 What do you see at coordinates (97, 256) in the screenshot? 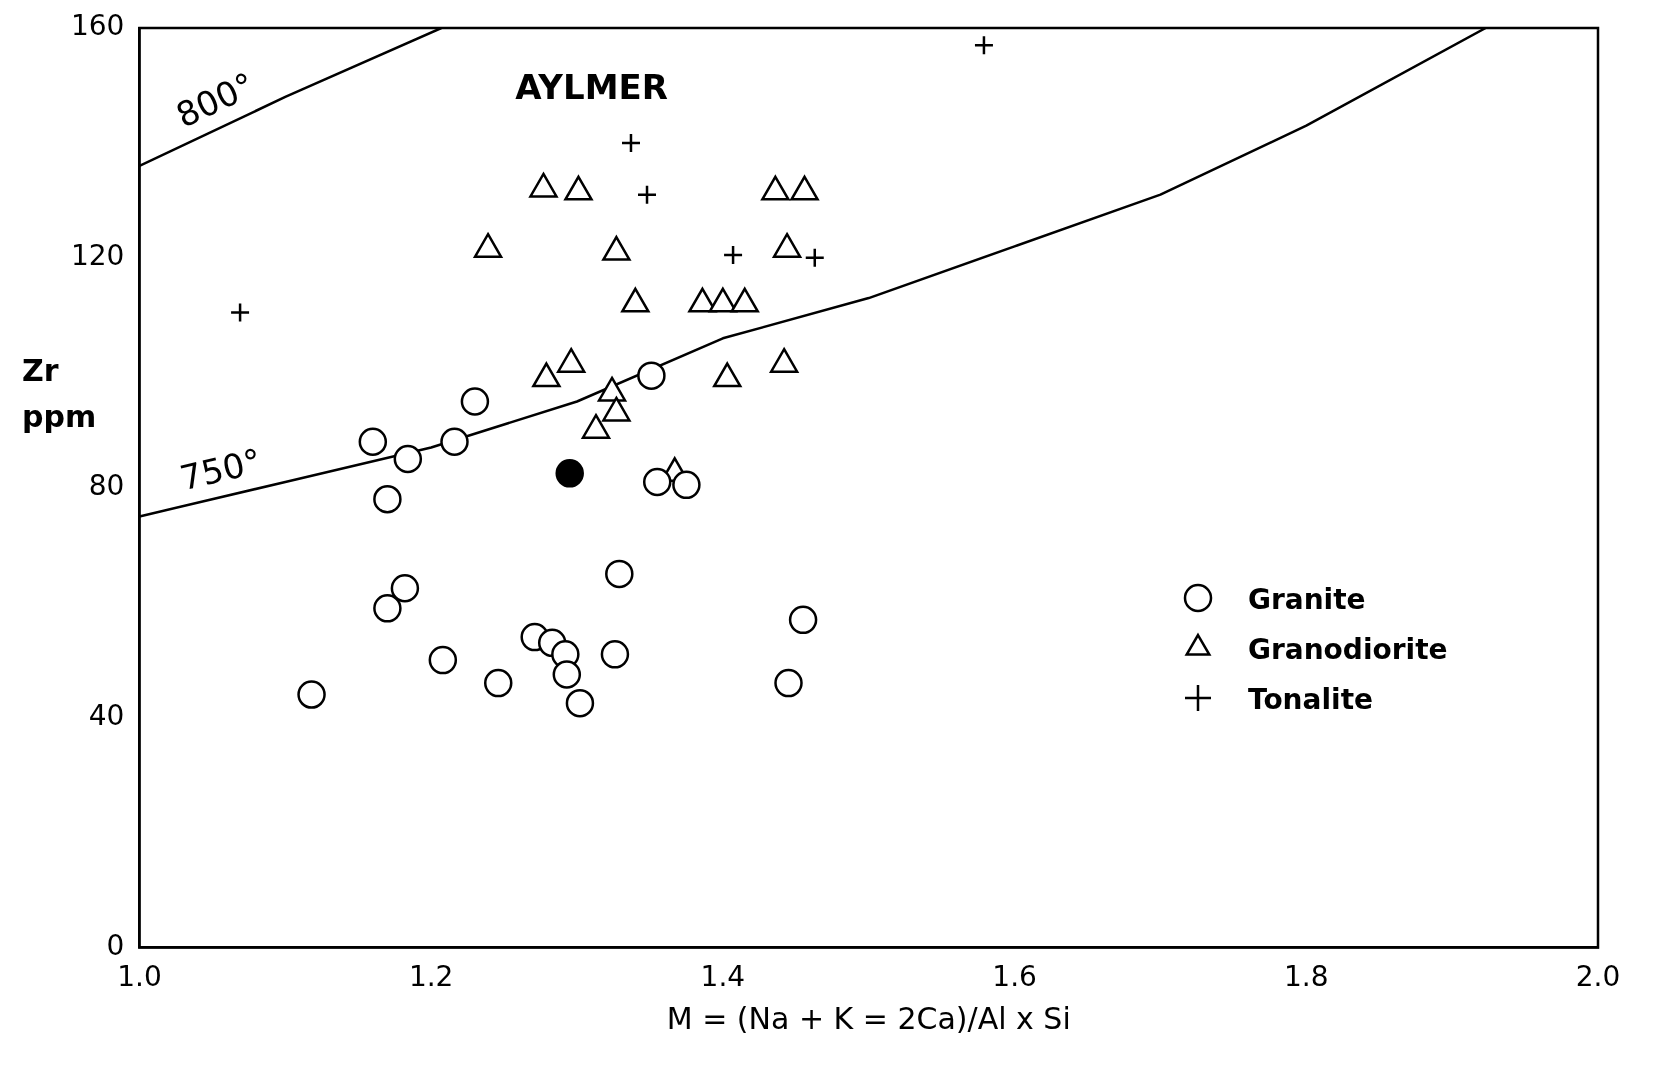
I see `y-tick-label: 120` at bounding box center [97, 256].